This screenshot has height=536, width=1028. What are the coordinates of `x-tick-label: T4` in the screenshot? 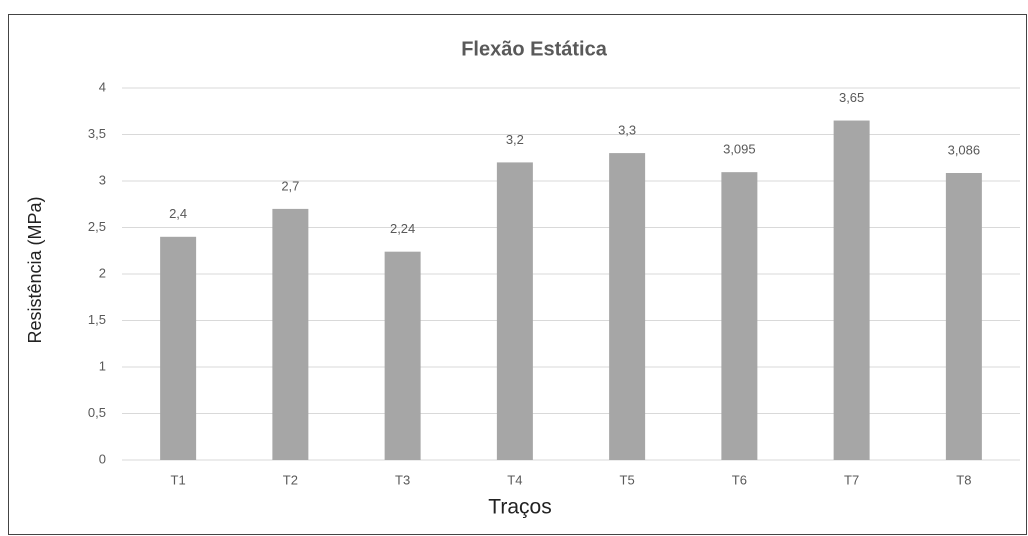 It's located at (514, 479).